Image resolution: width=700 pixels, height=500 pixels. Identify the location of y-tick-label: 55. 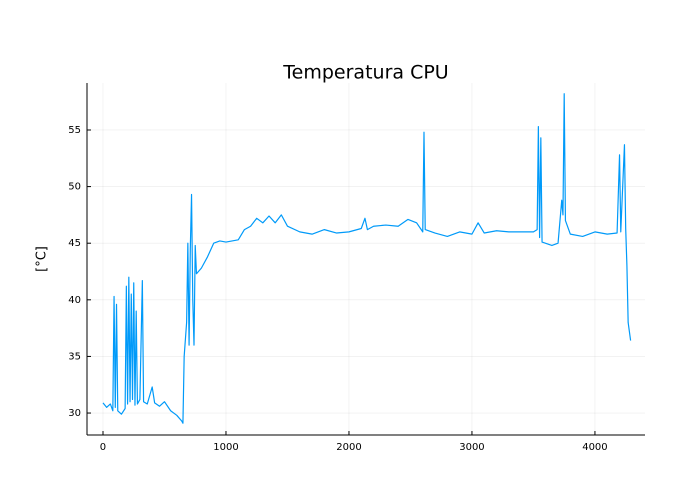
(74, 130).